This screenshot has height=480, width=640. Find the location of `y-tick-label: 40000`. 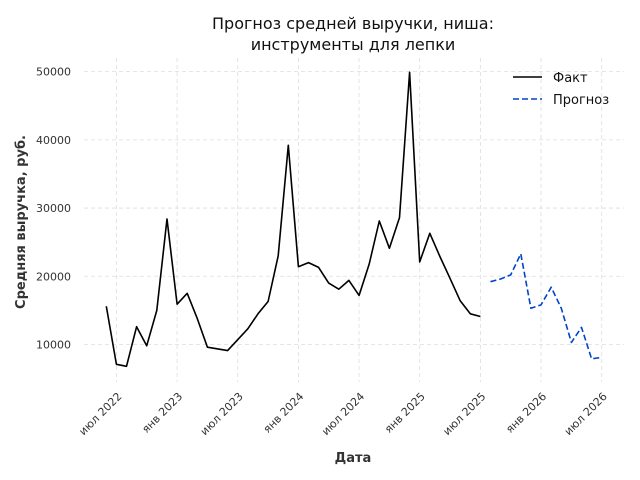

y-tick-label: 40000 is located at coordinates (53, 140).